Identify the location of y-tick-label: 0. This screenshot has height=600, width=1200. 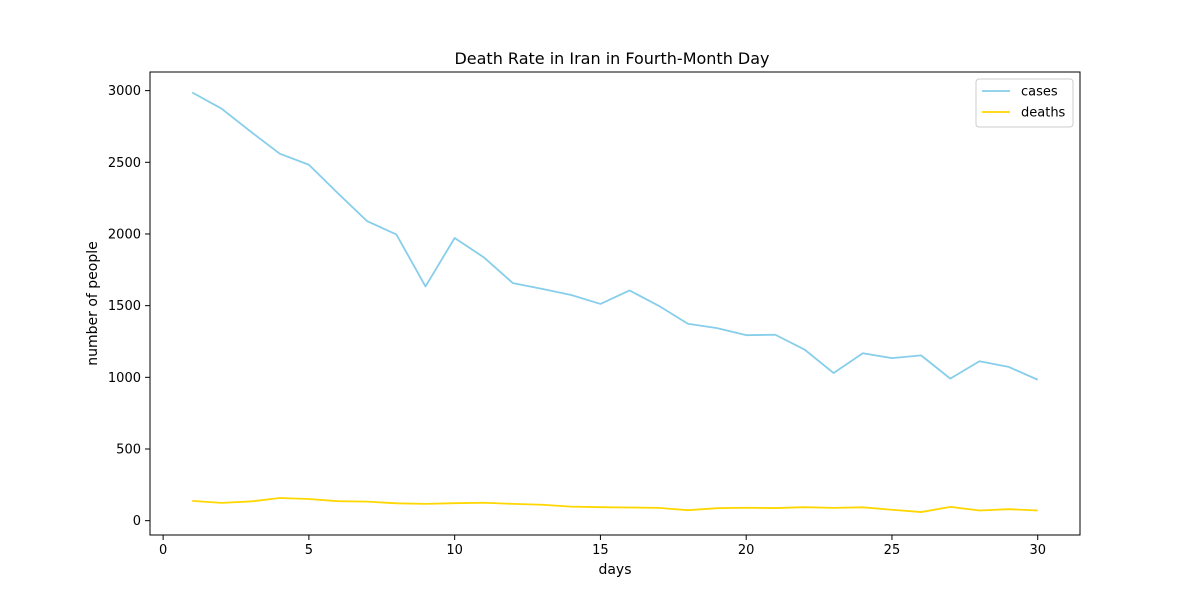
(137, 521).